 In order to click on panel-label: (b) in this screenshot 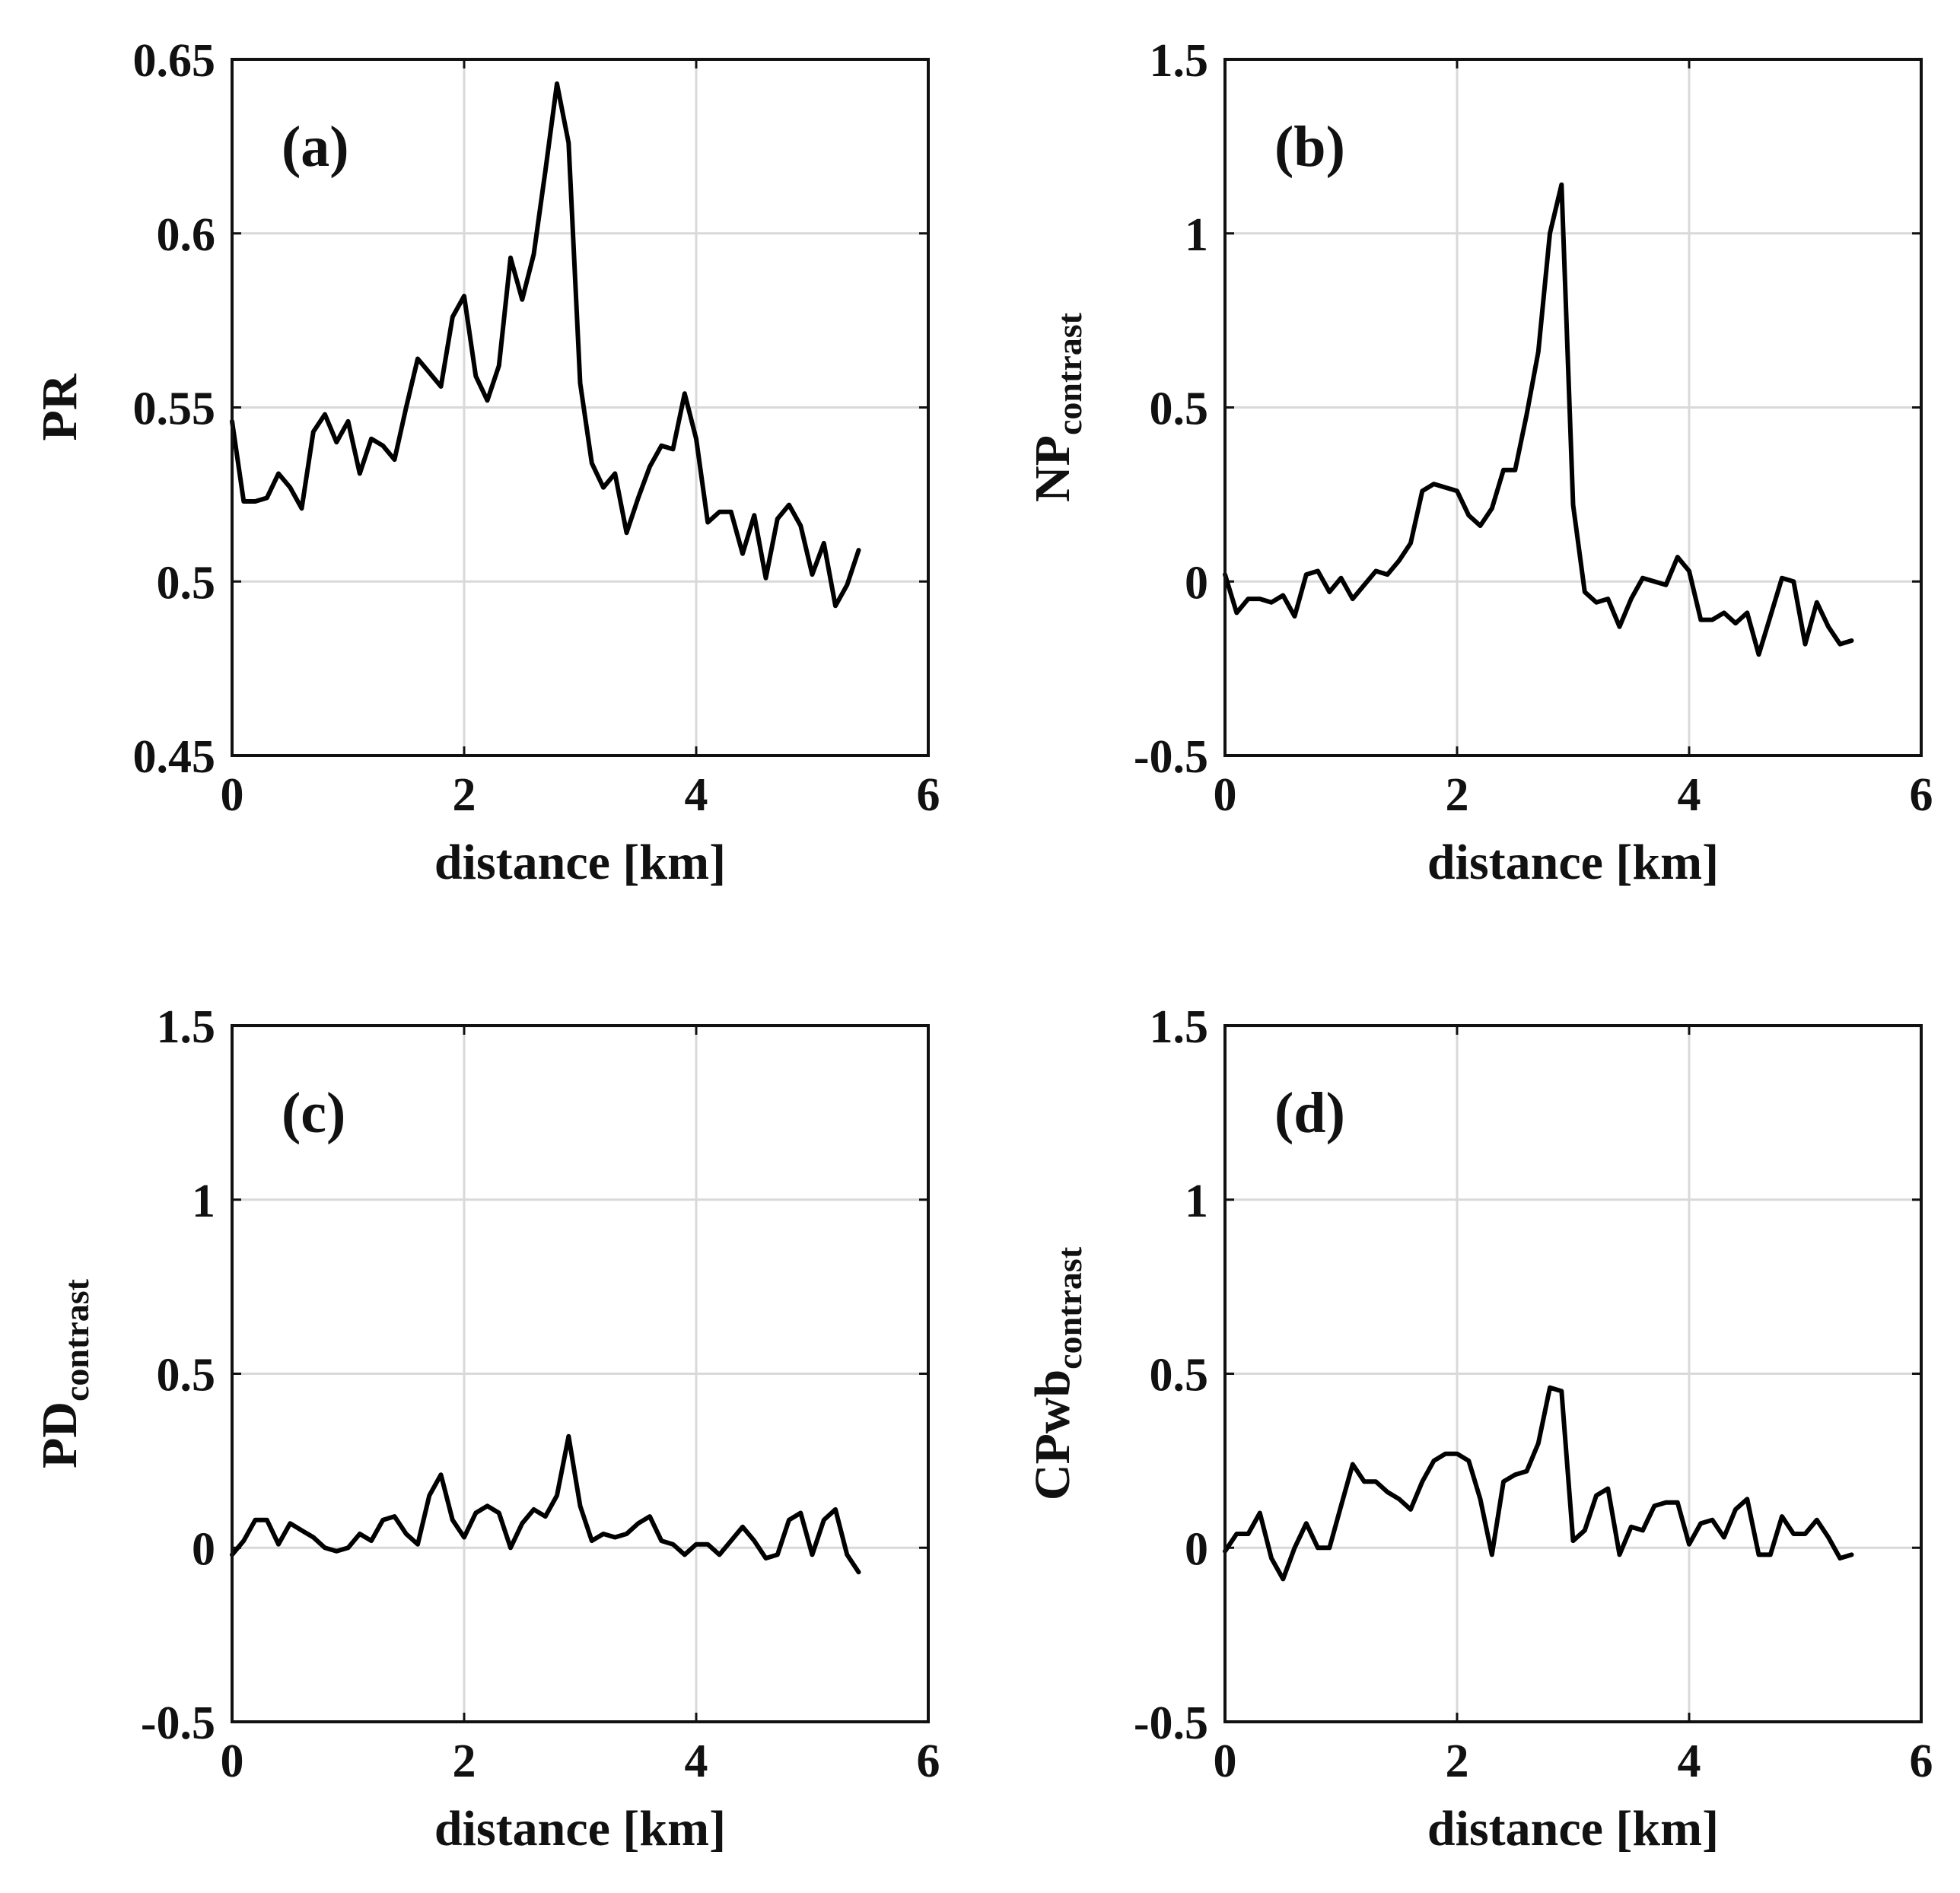, I will do `click(1310, 147)`.